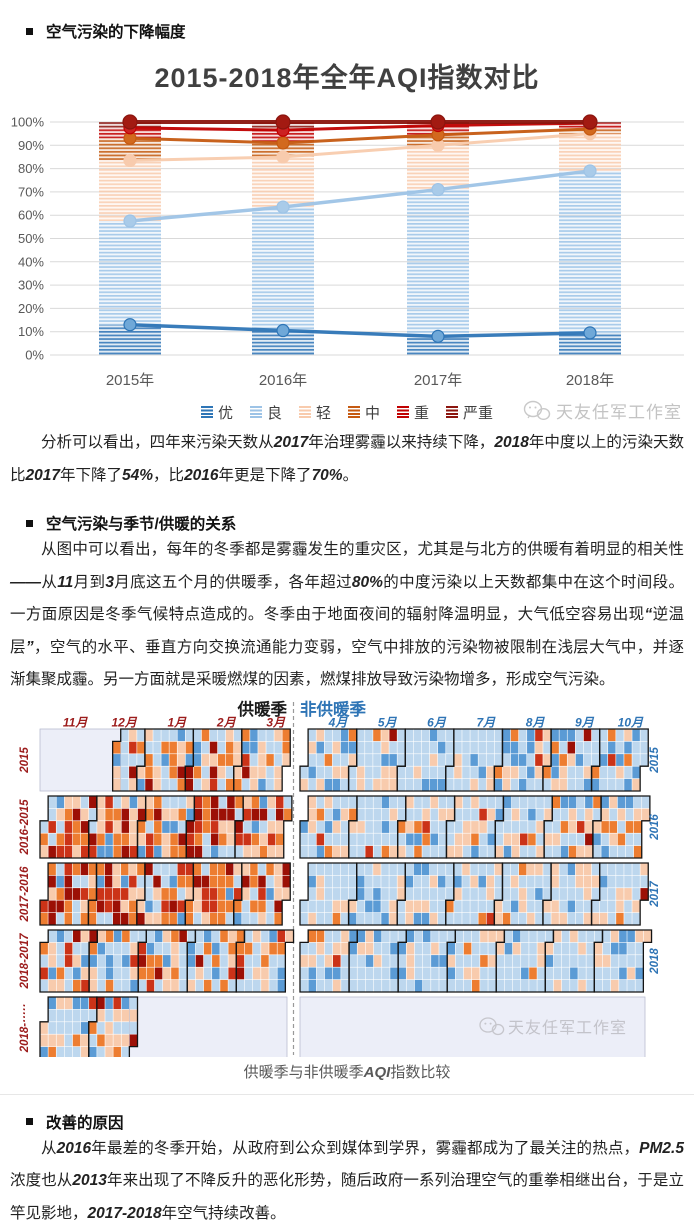 The height and width of the screenshot is (1224, 694). Describe the element at coordinates (31, 308) in the screenshot. I see `svg-text: 20%` at that location.